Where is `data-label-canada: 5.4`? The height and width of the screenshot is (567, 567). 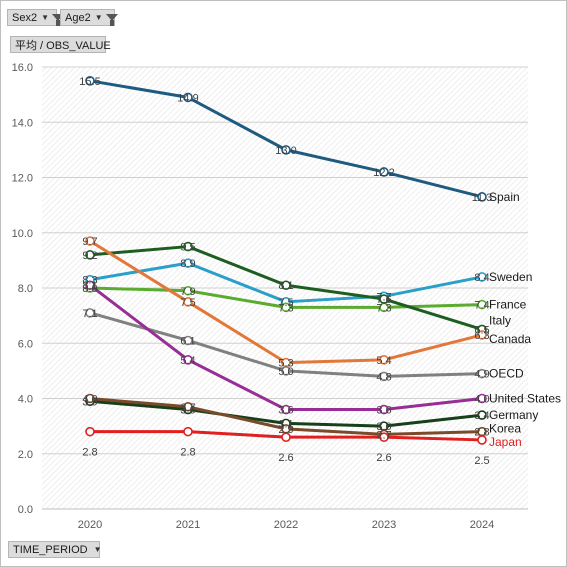
data-label-canada: 5.4 is located at coordinates (383, 361).